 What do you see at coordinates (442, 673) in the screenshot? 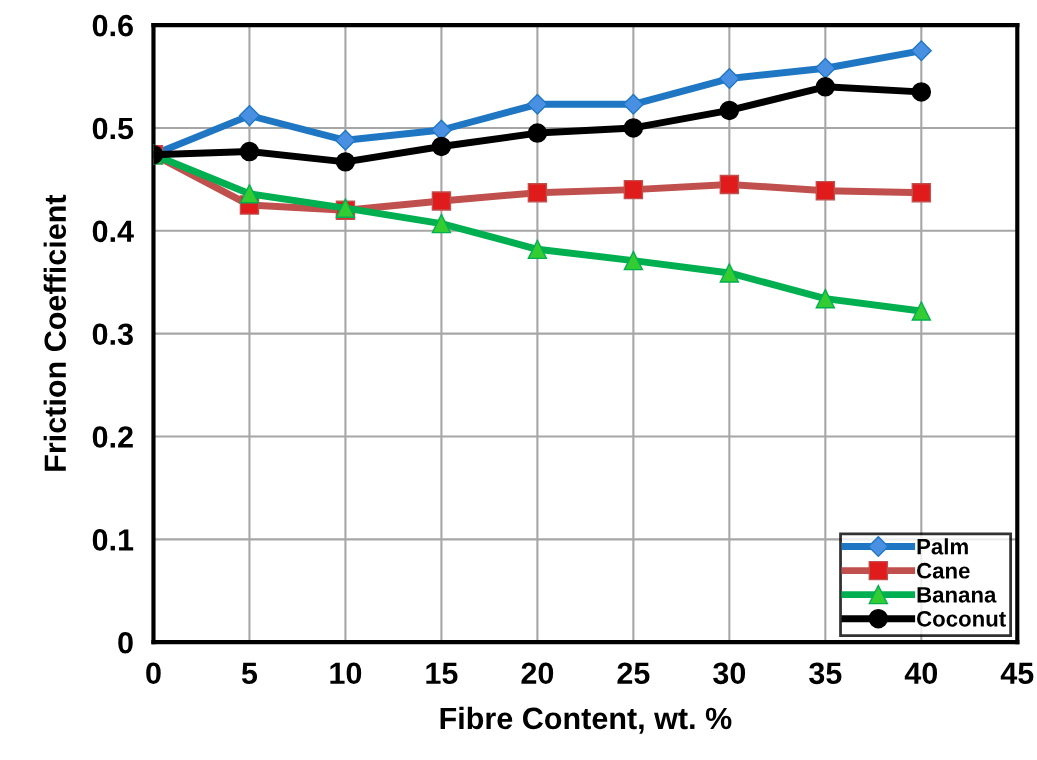
I see `x-tick-label: 15` at bounding box center [442, 673].